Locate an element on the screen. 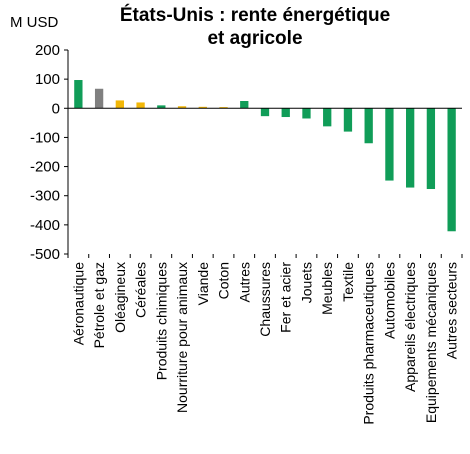  y-tick-label: -500 is located at coordinates (45, 254).